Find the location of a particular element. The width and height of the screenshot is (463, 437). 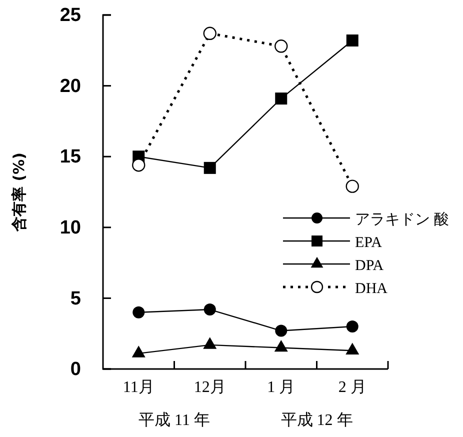

y-axis-title: 含有率 (%) is located at coordinates (19, 192).